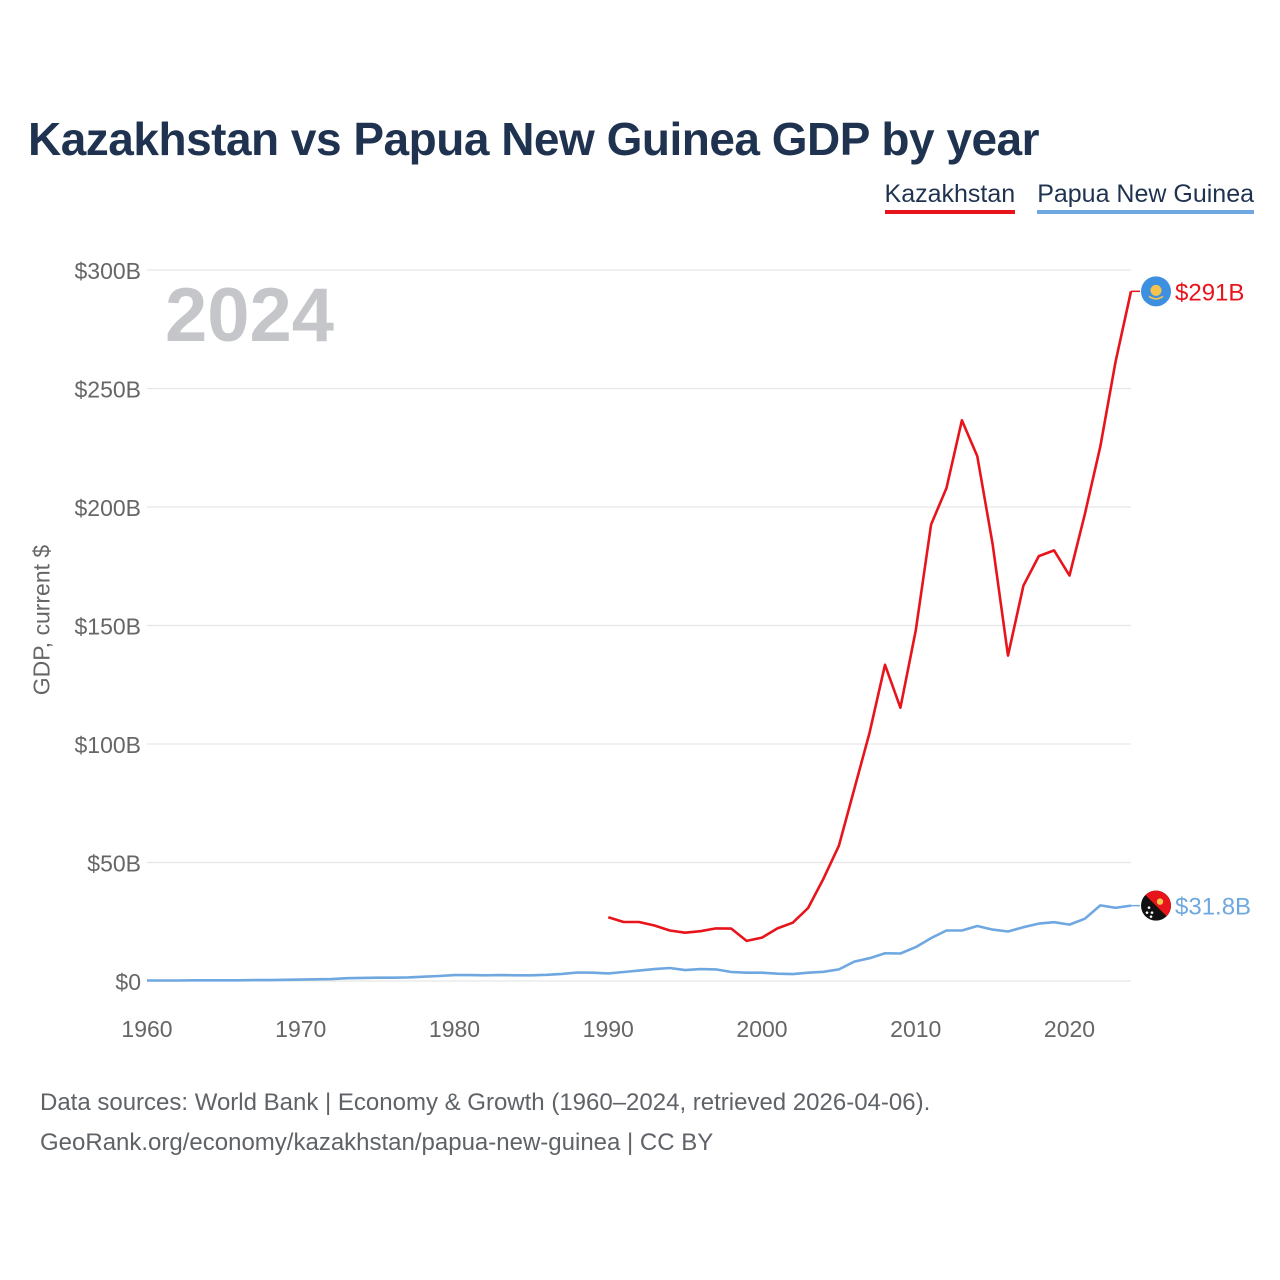 The height and width of the screenshot is (1280, 1280). What do you see at coordinates (107, 271) in the screenshot?
I see `y-tick-label: $300B` at bounding box center [107, 271].